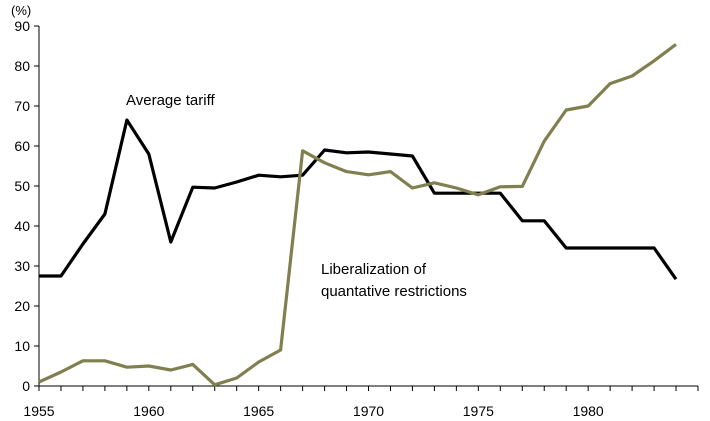  I want to click on y-tick-label: 20, so click(22, 306).